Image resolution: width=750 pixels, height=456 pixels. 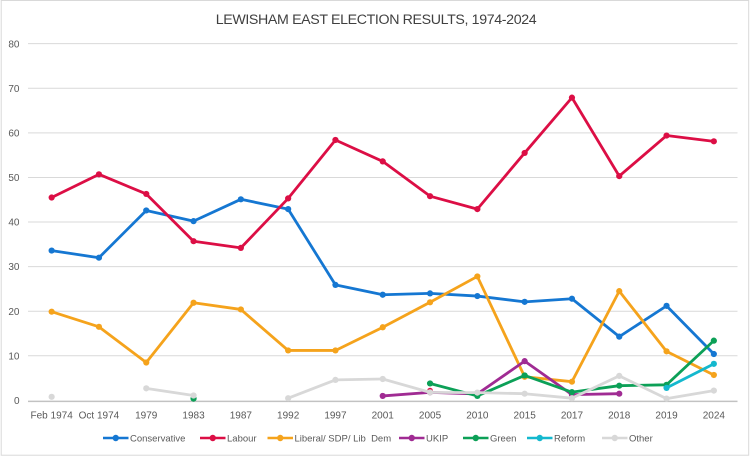 I want to click on svg-text: Other, so click(x=641, y=439).